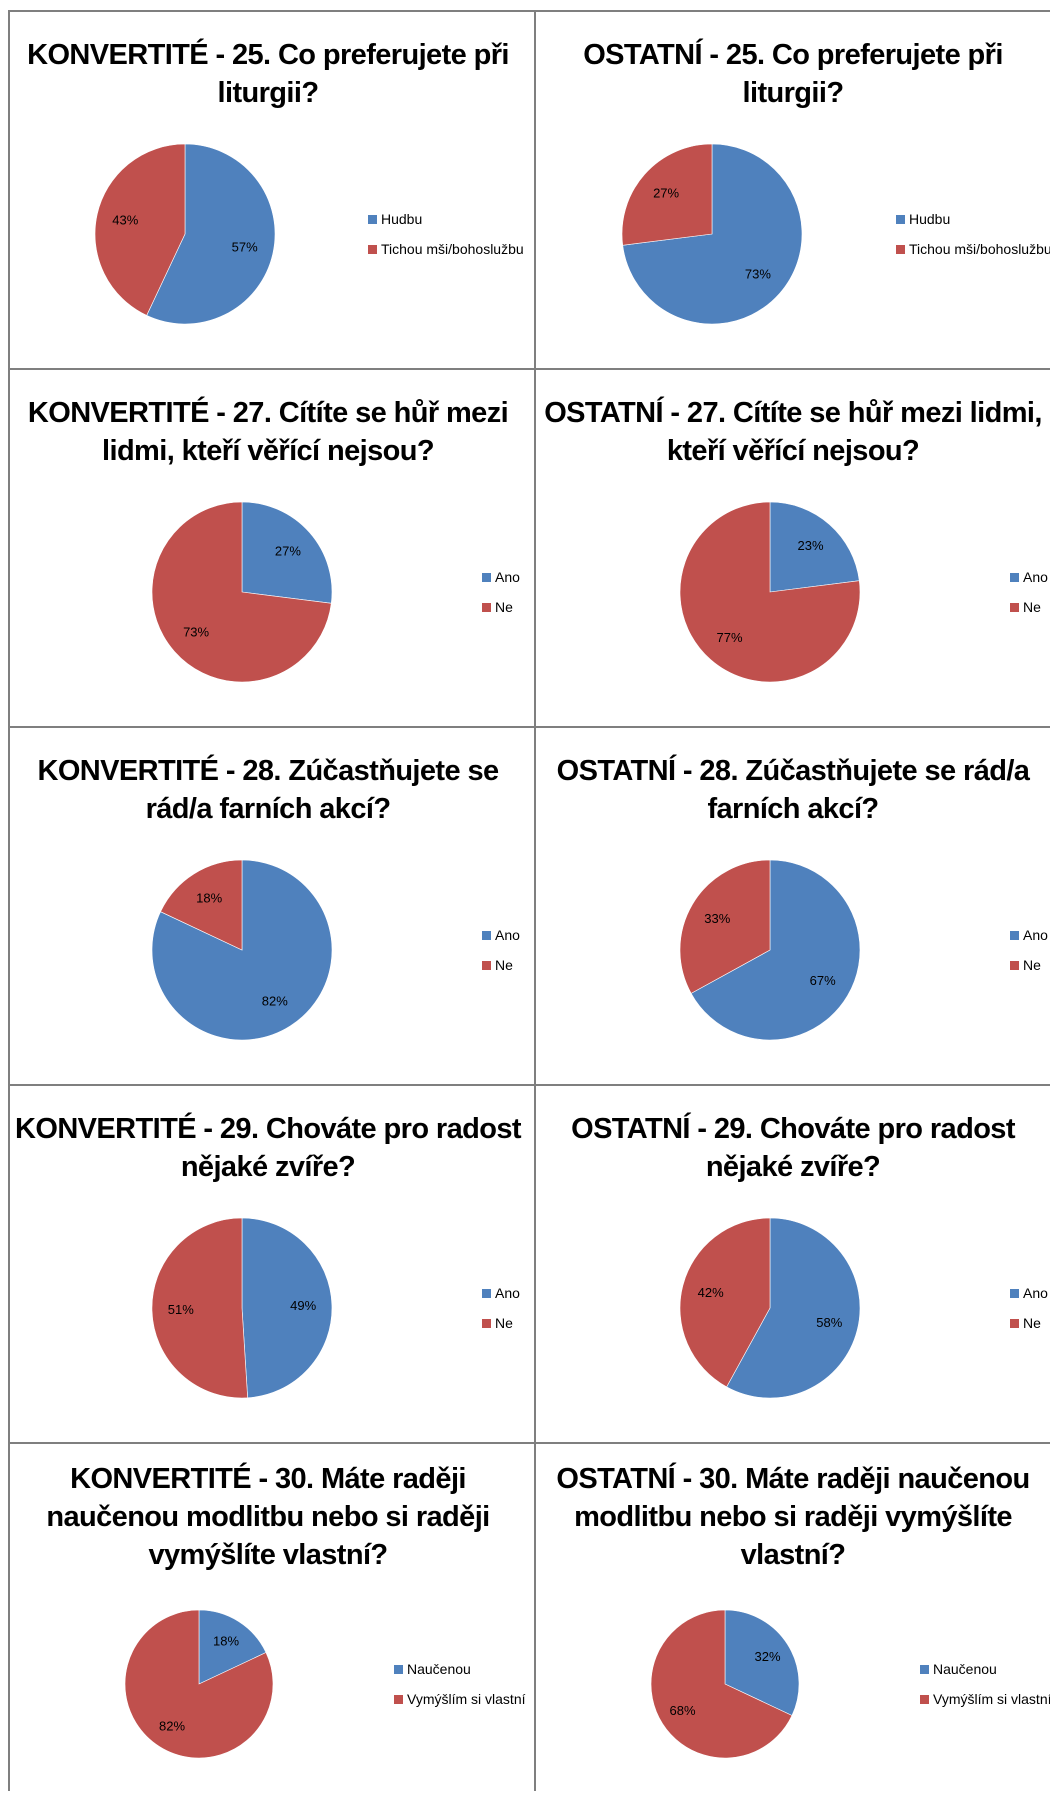 The image size is (1050, 1800). What do you see at coordinates (268, 1129) in the screenshot?
I see `chart-title-line: KONVERTITÉ - 29. Chováte pro radost` at bounding box center [268, 1129].